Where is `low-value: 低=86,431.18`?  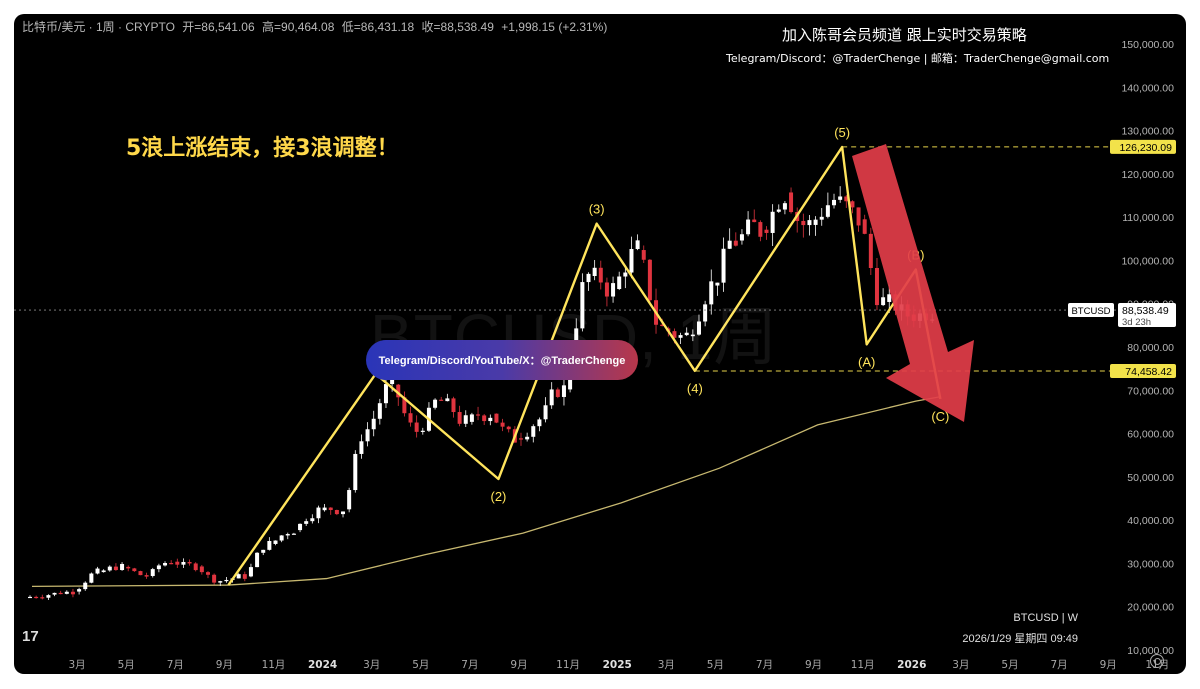 low-value: 低=86,431.18 is located at coordinates (378, 27).